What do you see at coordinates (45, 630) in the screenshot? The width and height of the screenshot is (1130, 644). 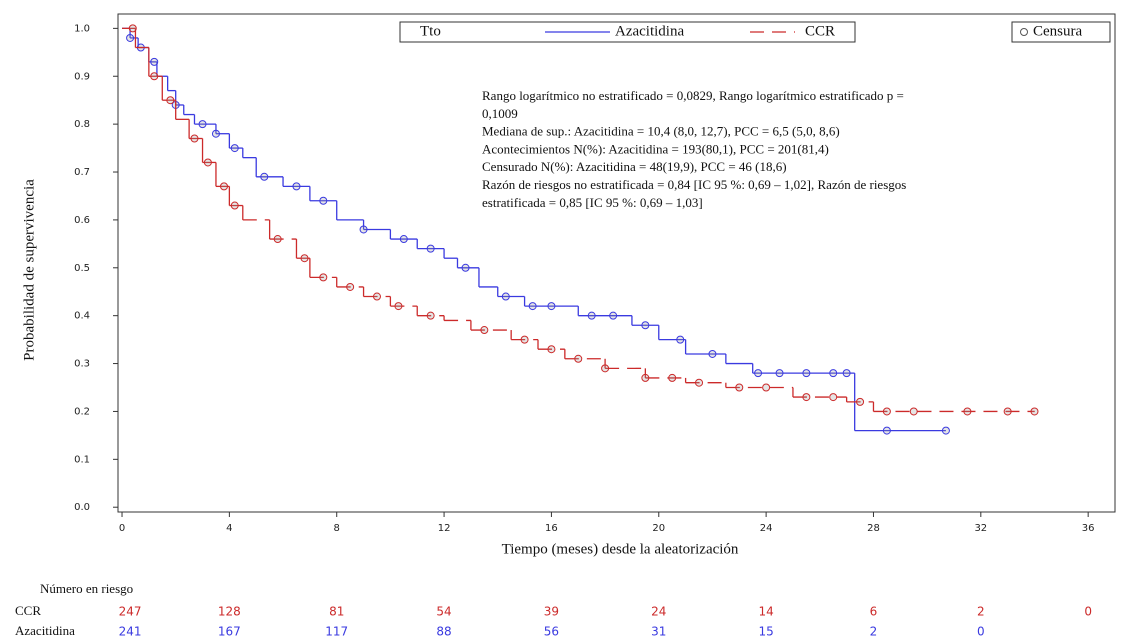 I see `risk-row-label: Azacitidina` at bounding box center [45, 630].